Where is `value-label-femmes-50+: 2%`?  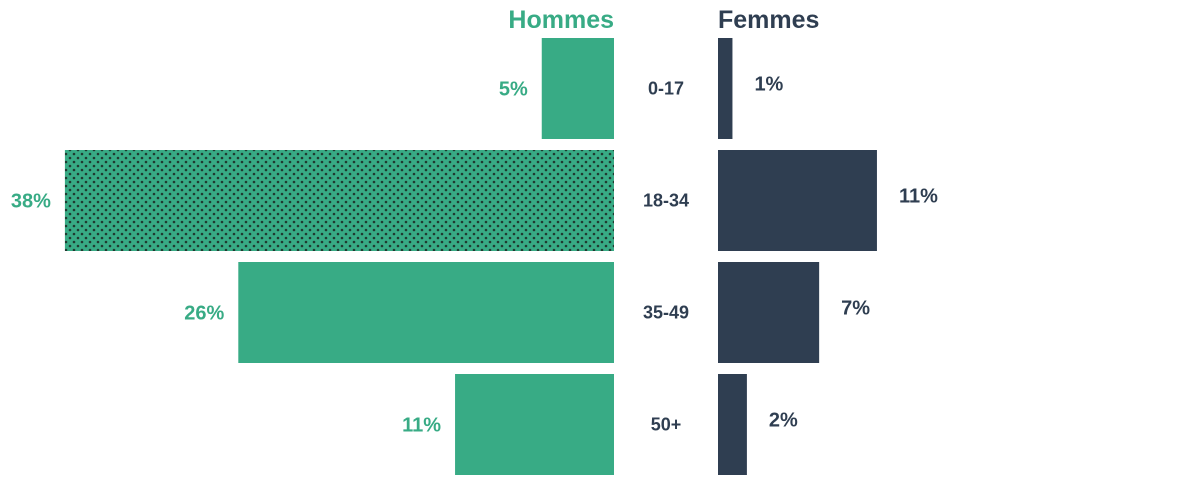
value-label-femmes-50+: 2% is located at coordinates (783, 421).